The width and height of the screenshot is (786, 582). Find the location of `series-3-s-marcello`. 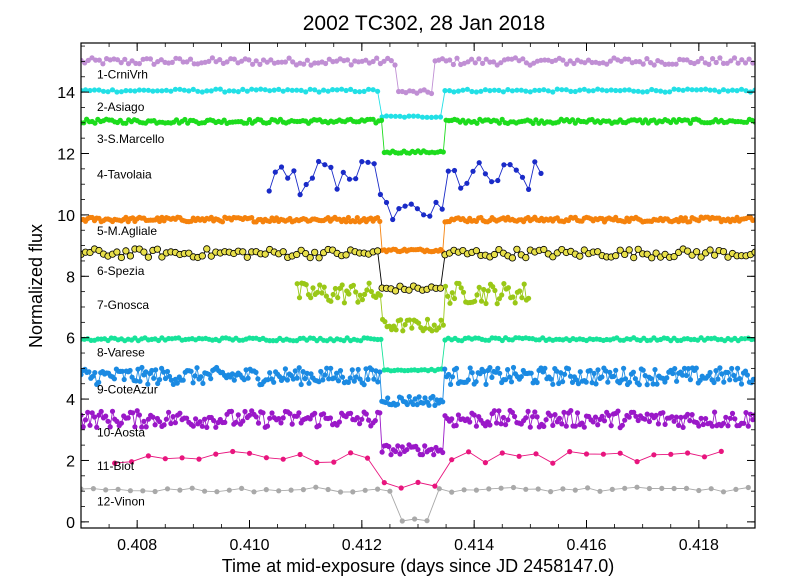

series-3-s-marcello is located at coordinates (418, 136).